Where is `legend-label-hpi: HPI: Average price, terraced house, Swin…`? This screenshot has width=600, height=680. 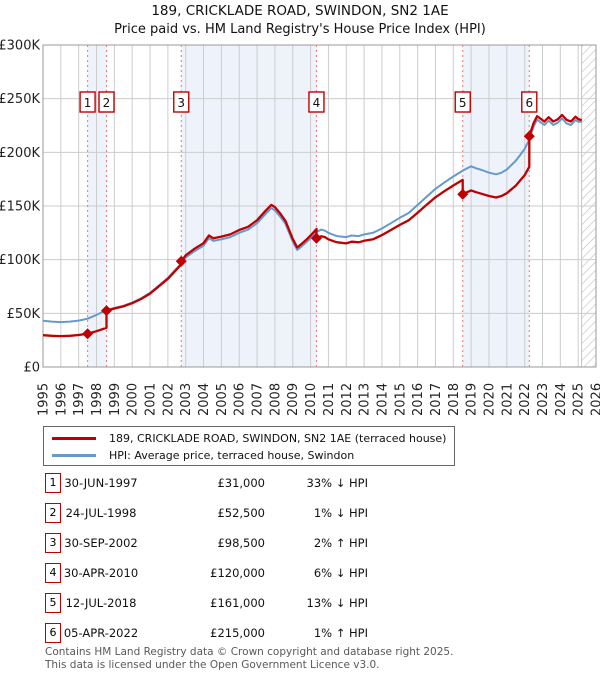
legend-label-hpi: HPI: Average price, terraced house, Swin… is located at coordinates (232, 455).